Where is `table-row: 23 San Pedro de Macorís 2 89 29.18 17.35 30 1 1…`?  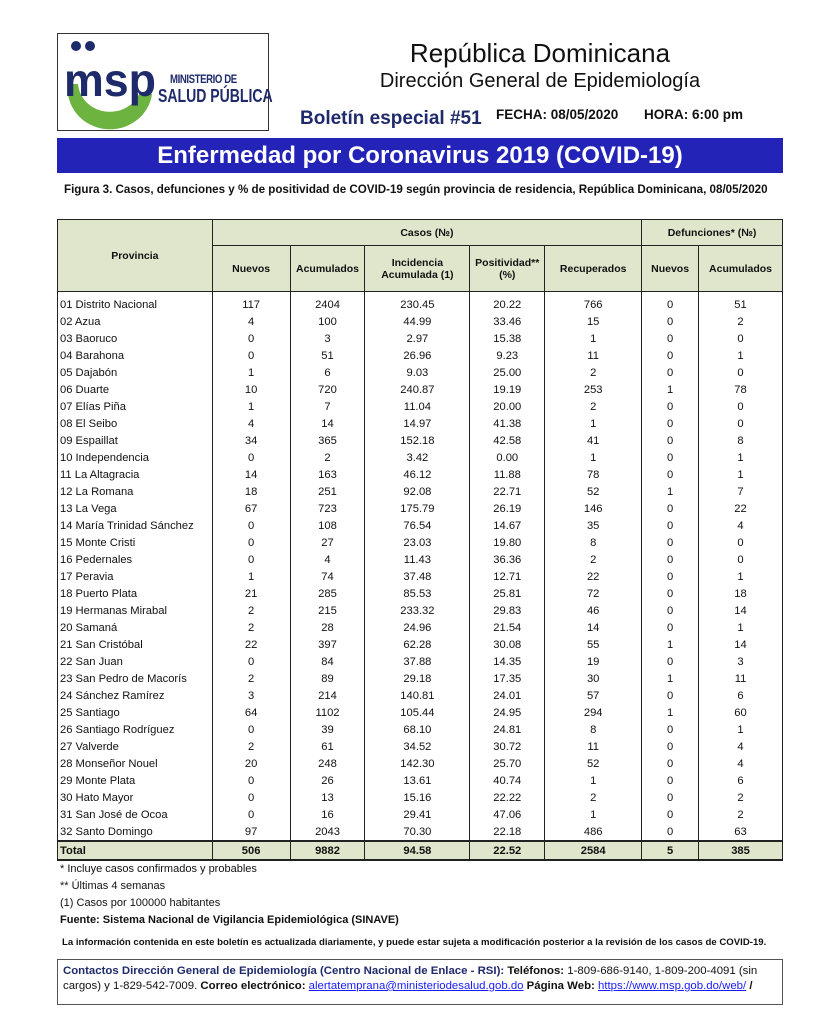
table-row: 23 San Pedro de Macorís 2 89 29.18 17.35 30 1 1… is located at coordinates (420, 678).